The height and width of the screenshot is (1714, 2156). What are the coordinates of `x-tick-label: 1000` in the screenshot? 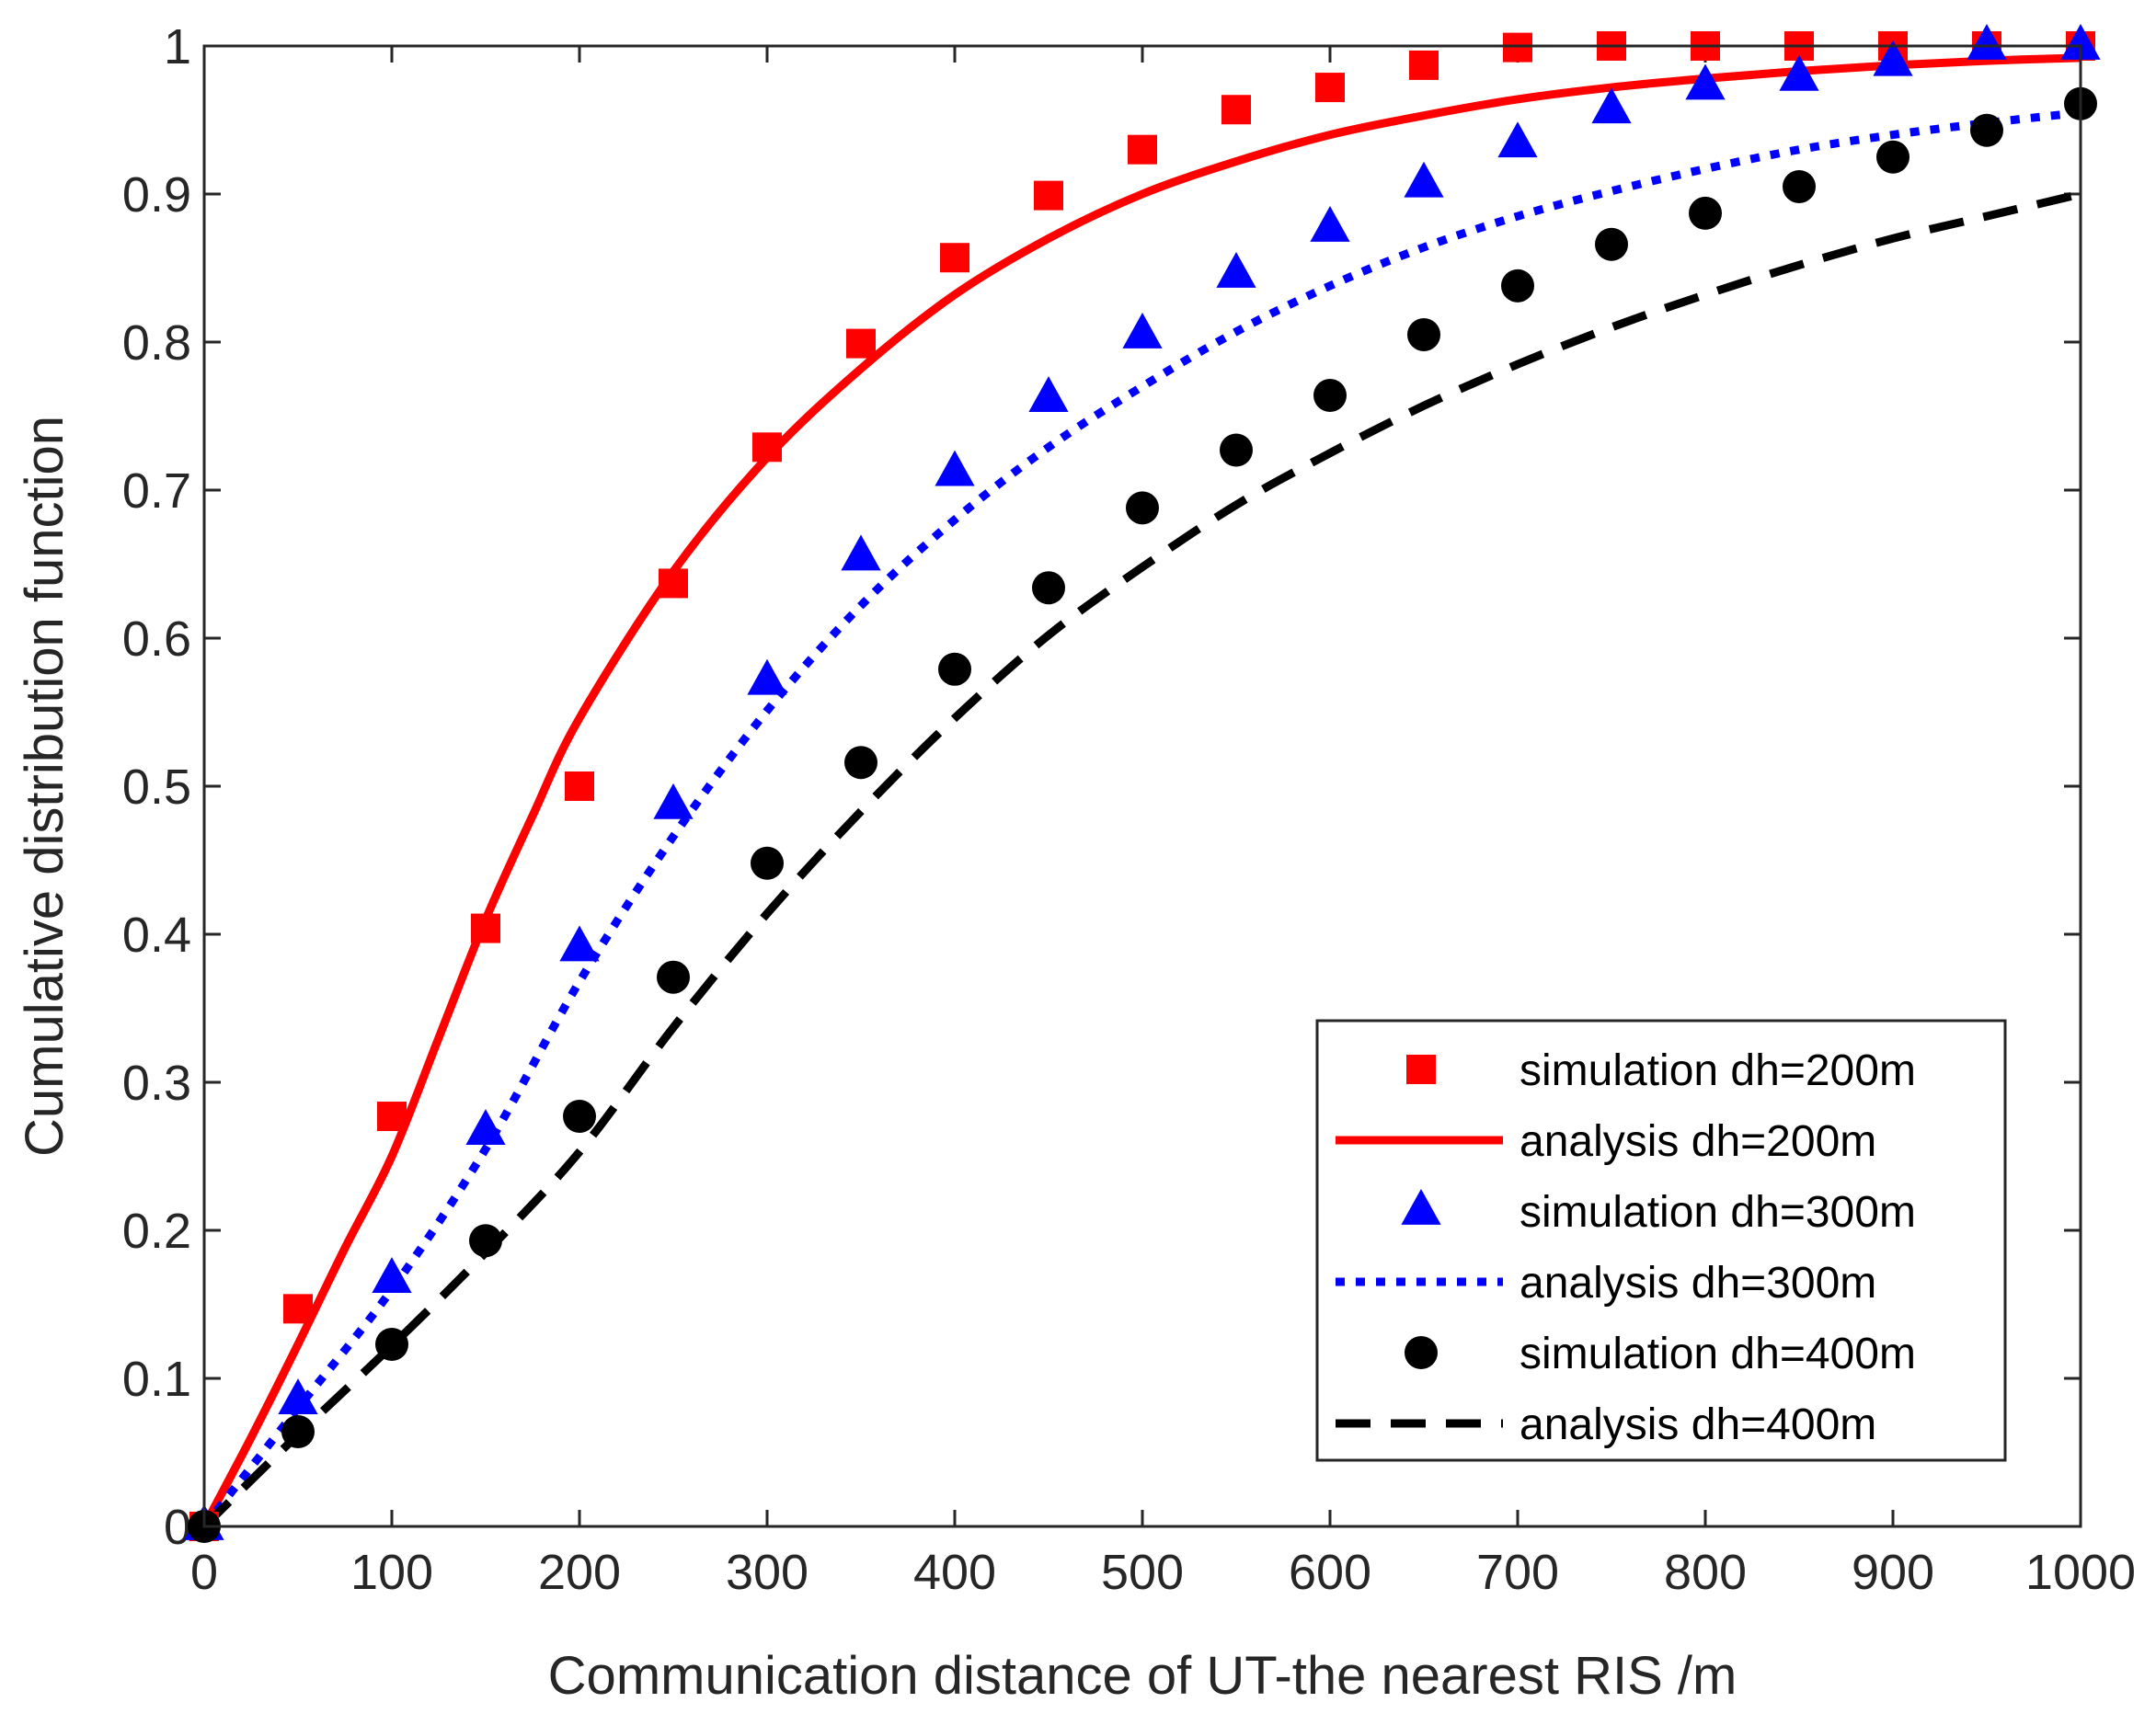 It's located at (2080, 1572).